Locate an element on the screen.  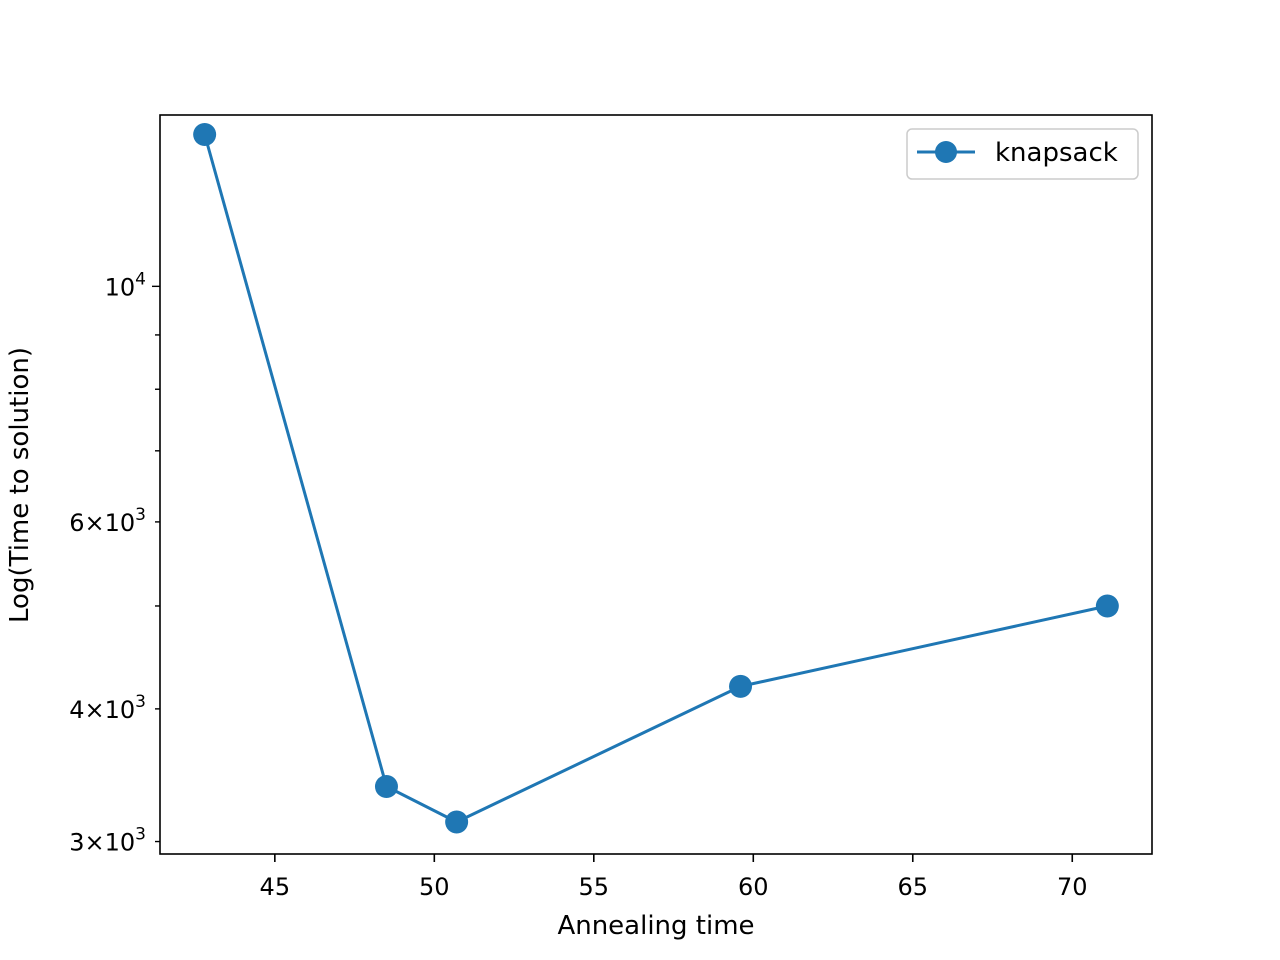
y-tick-label: 6×10³ is located at coordinates (107, 521).